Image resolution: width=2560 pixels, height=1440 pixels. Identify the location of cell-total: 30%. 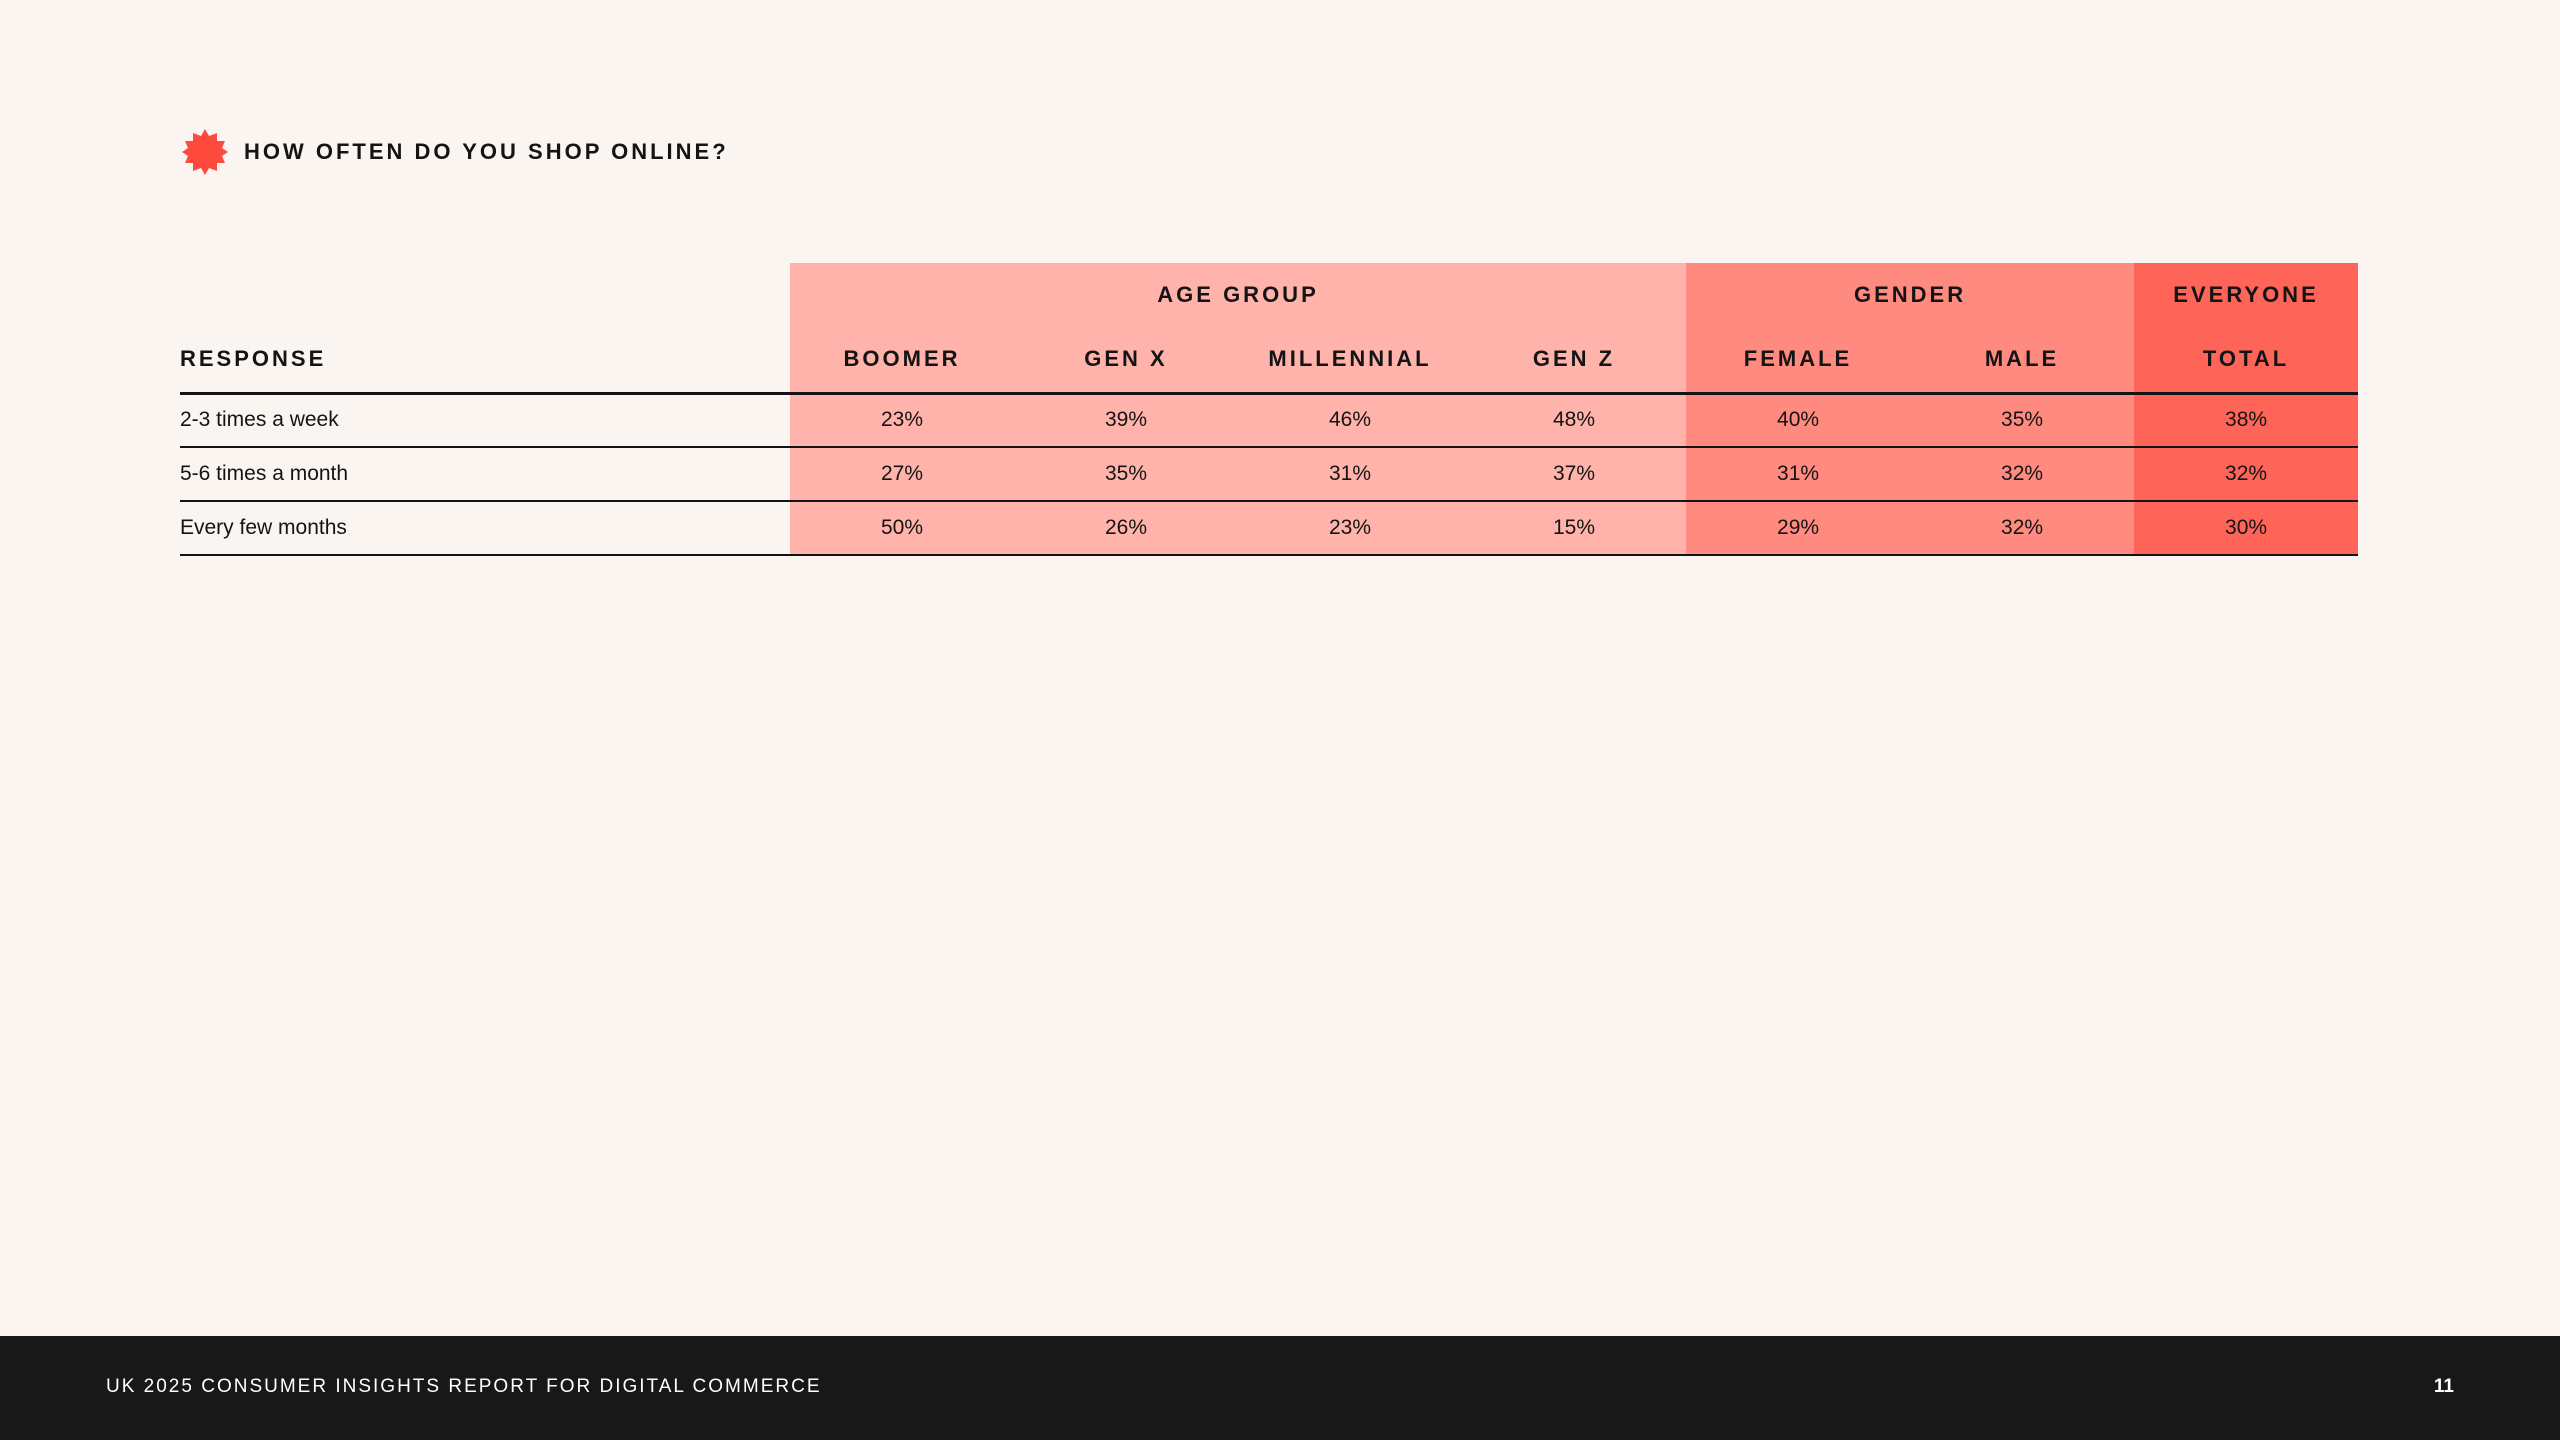
(2246, 528).